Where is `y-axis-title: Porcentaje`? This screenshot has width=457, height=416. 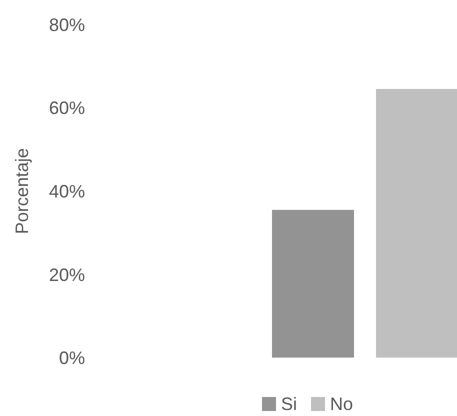
y-axis-title: Porcentaje is located at coordinates (22, 191).